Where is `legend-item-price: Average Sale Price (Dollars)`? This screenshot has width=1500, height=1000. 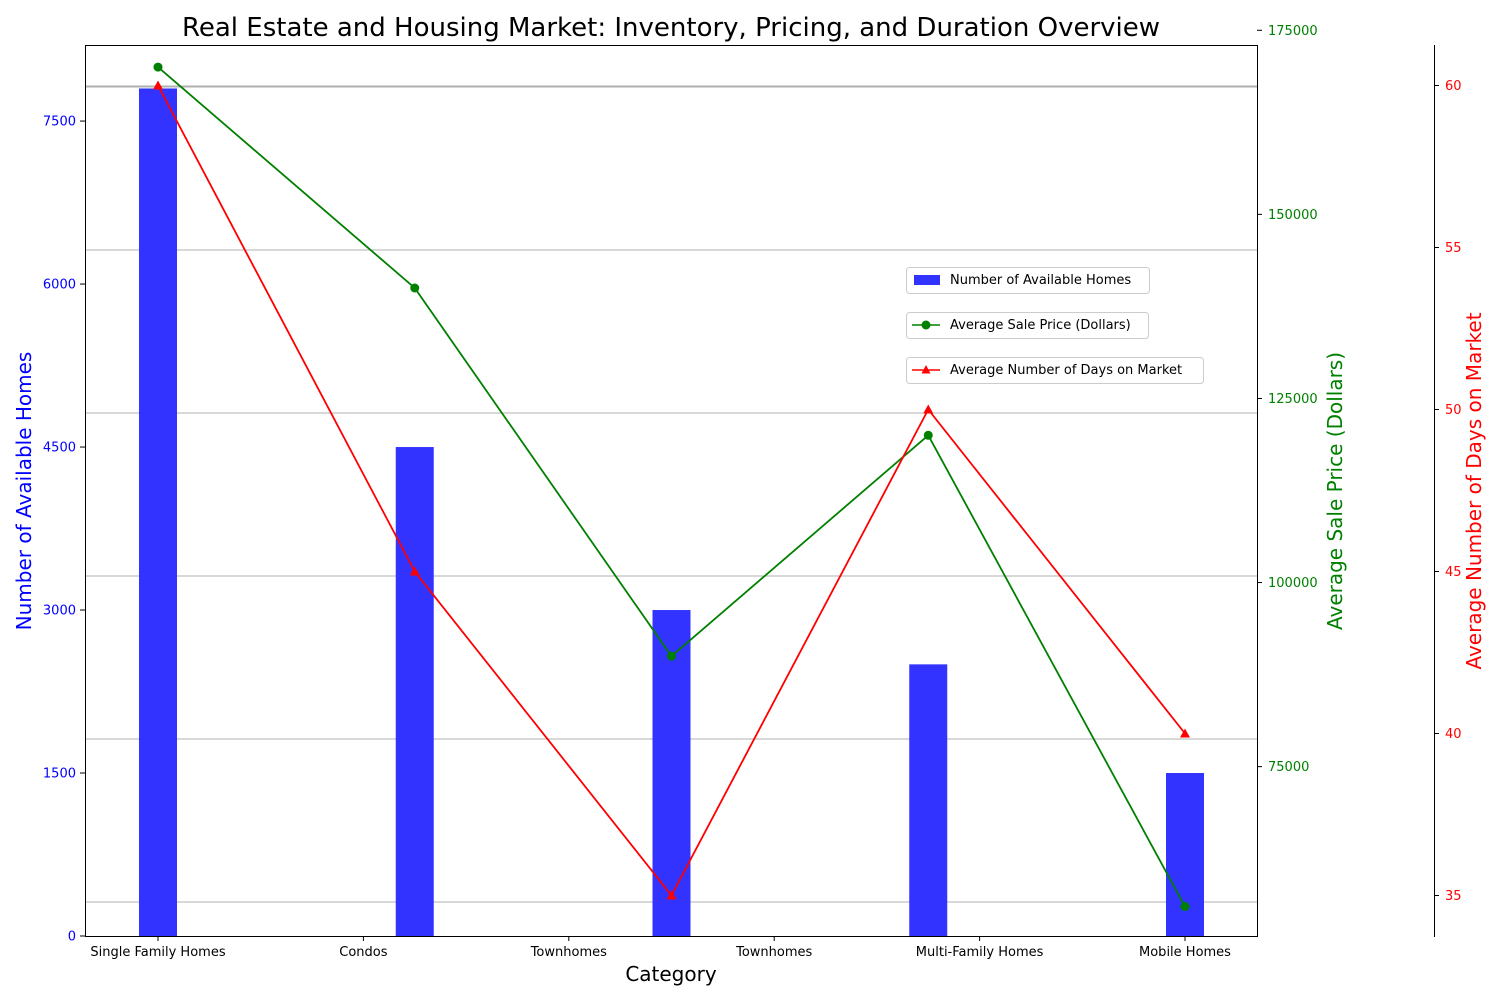
legend-item-price: Average Sale Price (Dollars) is located at coordinates (1027, 325).